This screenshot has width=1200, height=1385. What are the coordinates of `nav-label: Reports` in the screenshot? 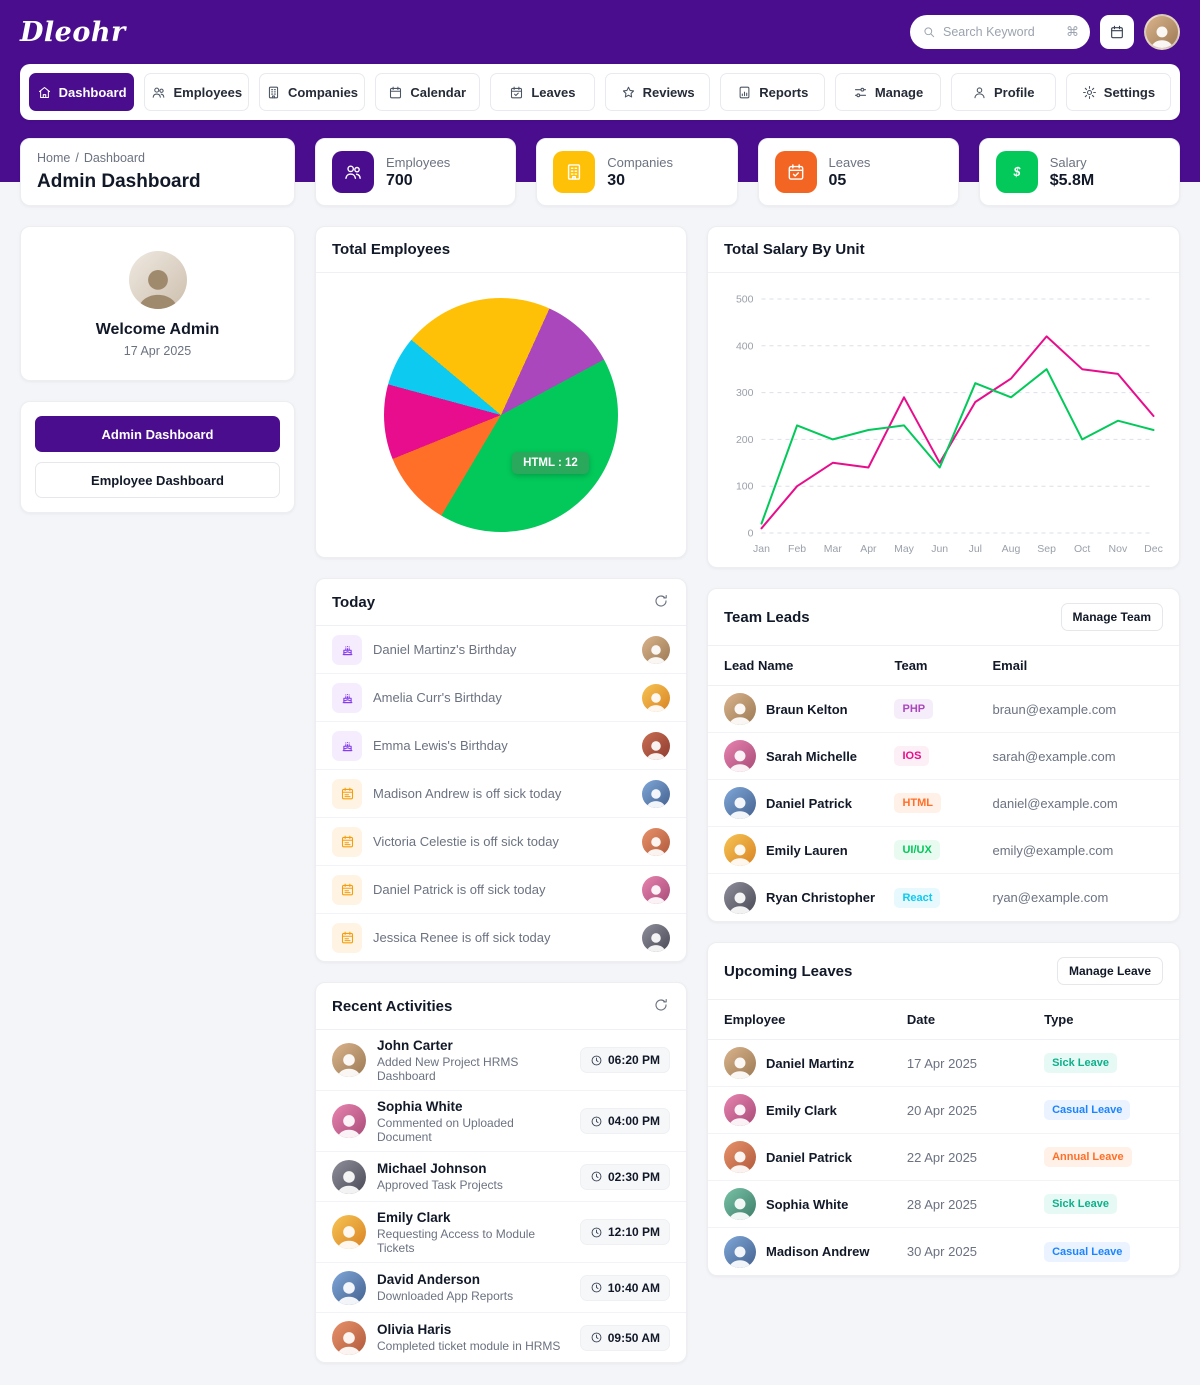 It's located at (784, 92).